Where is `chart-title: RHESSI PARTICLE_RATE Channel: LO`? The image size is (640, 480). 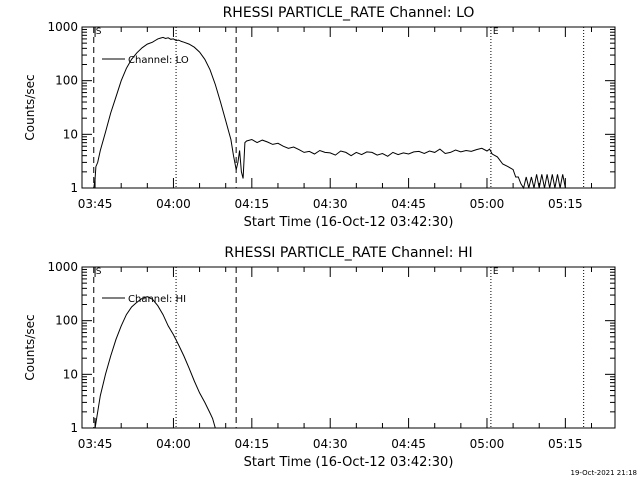 chart-title: RHESSI PARTICLE_RATE Channel: LO is located at coordinates (349, 13).